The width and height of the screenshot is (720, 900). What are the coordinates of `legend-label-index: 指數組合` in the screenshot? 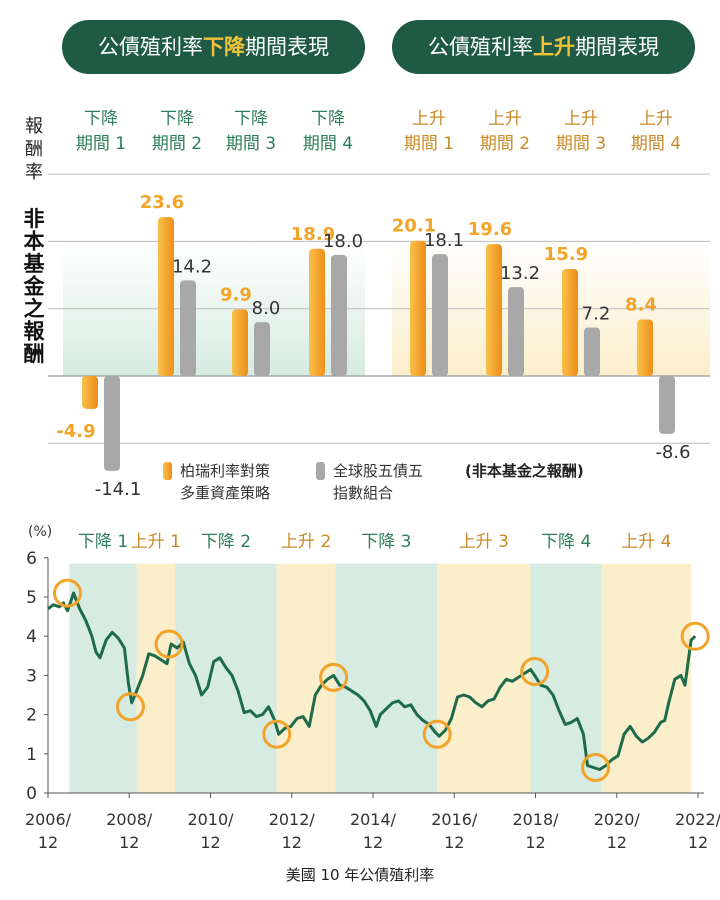 It's located at (363, 493).